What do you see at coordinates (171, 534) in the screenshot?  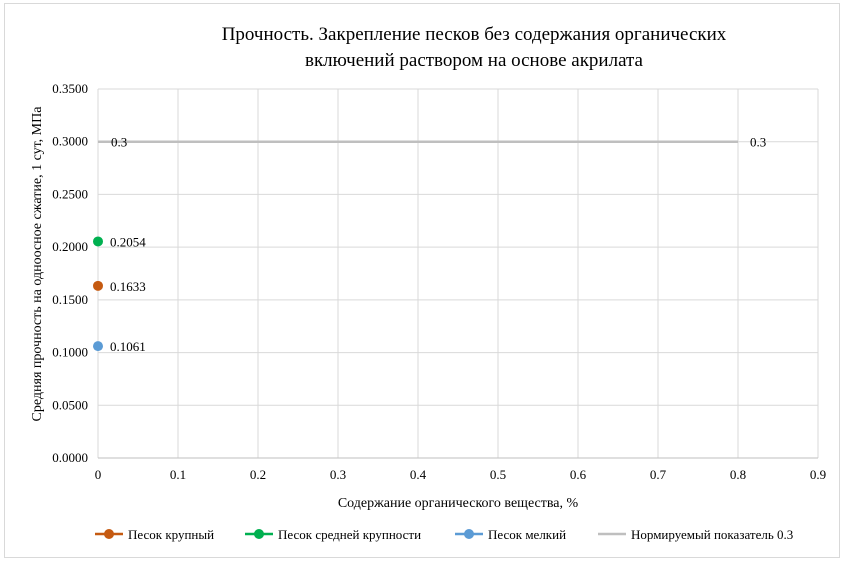 I see `legend-label: Песок крупный` at bounding box center [171, 534].